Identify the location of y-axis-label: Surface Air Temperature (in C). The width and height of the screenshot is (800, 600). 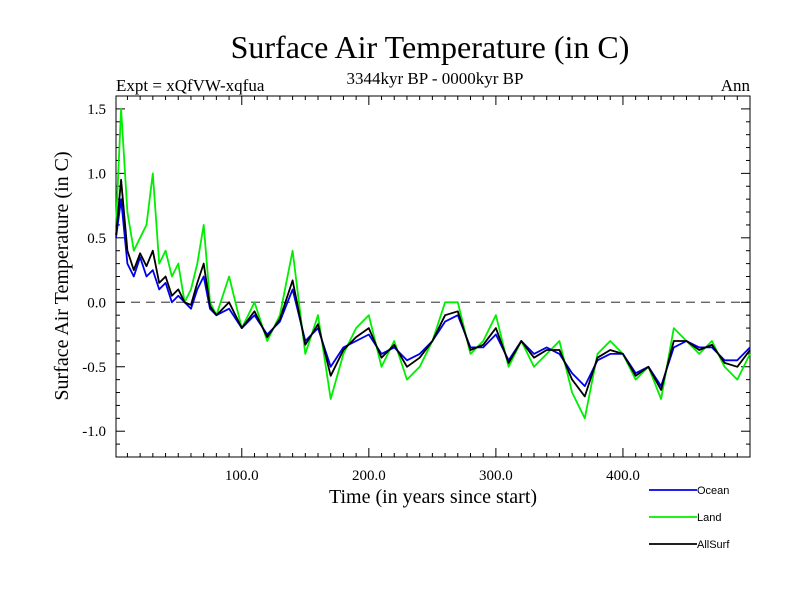
(62, 275).